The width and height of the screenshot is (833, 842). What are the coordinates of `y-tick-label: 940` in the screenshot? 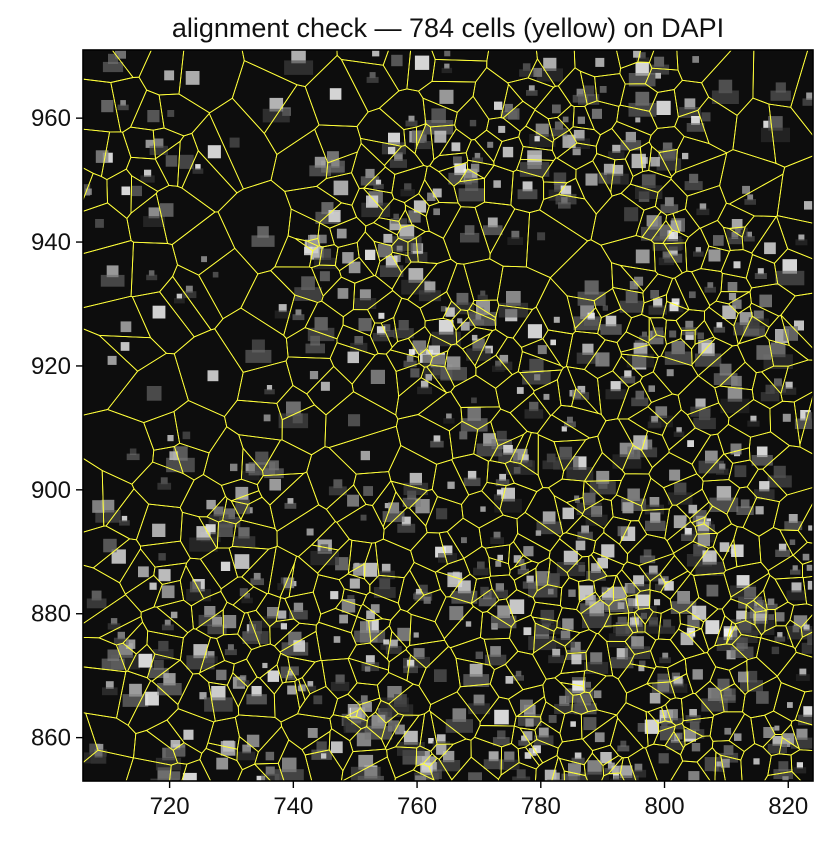 It's located at (51, 242).